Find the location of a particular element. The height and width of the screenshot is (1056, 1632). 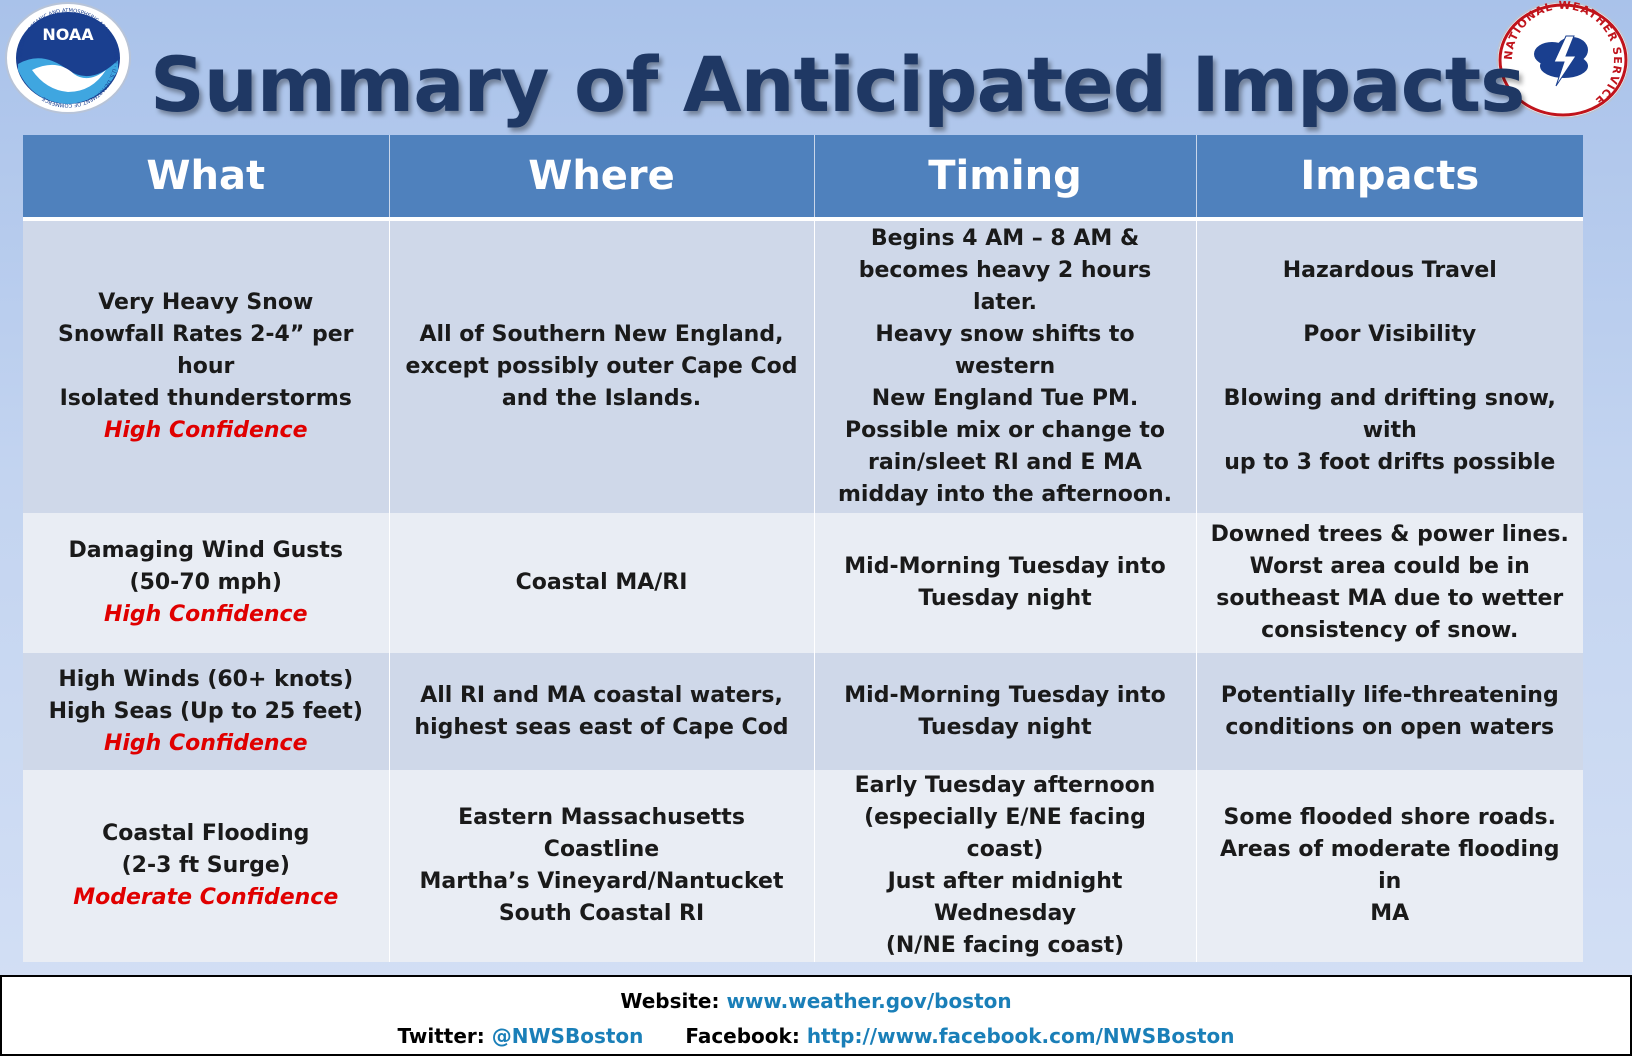

cell-line: consistency of snow. is located at coordinates (1390, 630).